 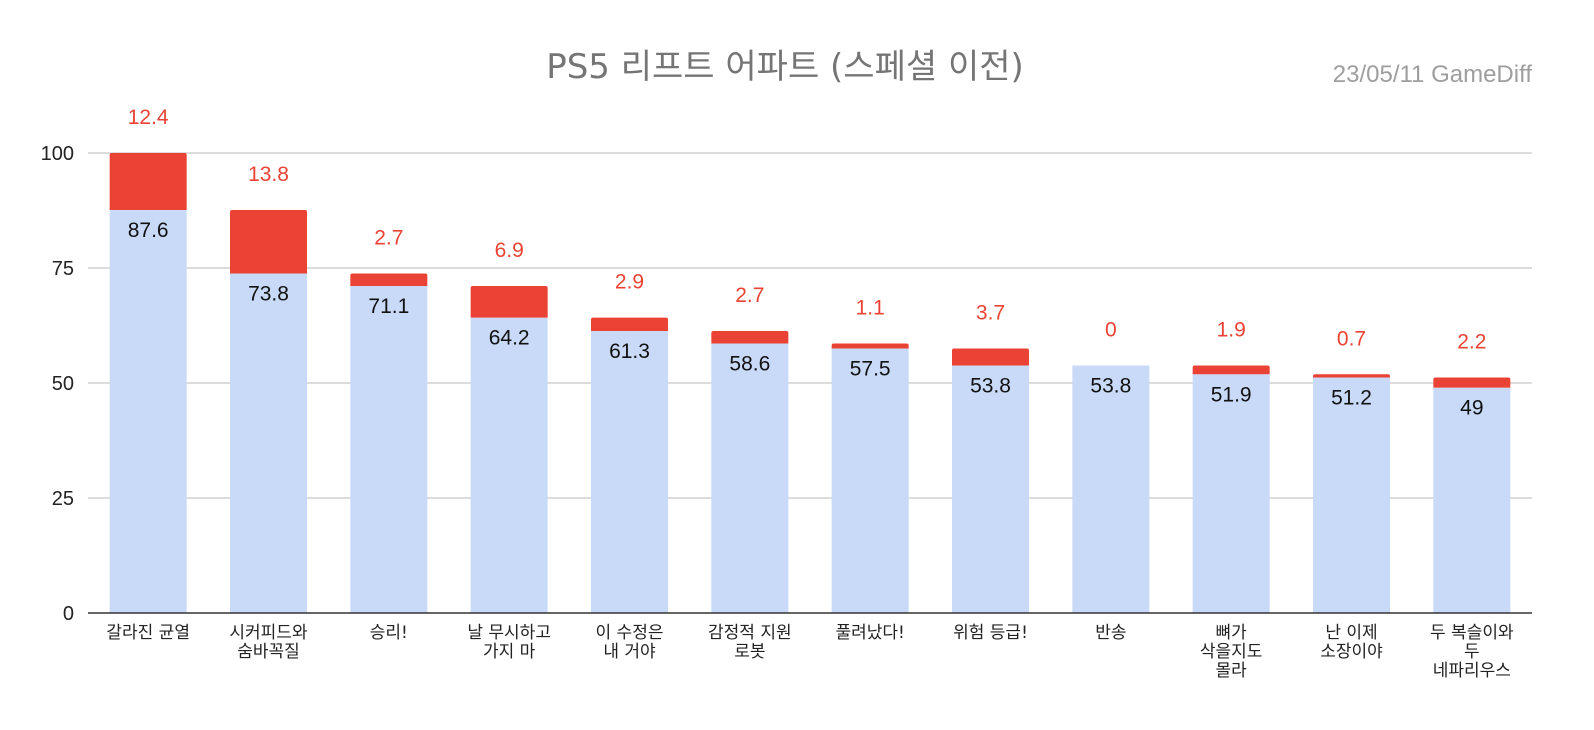 What do you see at coordinates (870, 307) in the screenshot?
I see `upgrade-value-label: 1.1` at bounding box center [870, 307].